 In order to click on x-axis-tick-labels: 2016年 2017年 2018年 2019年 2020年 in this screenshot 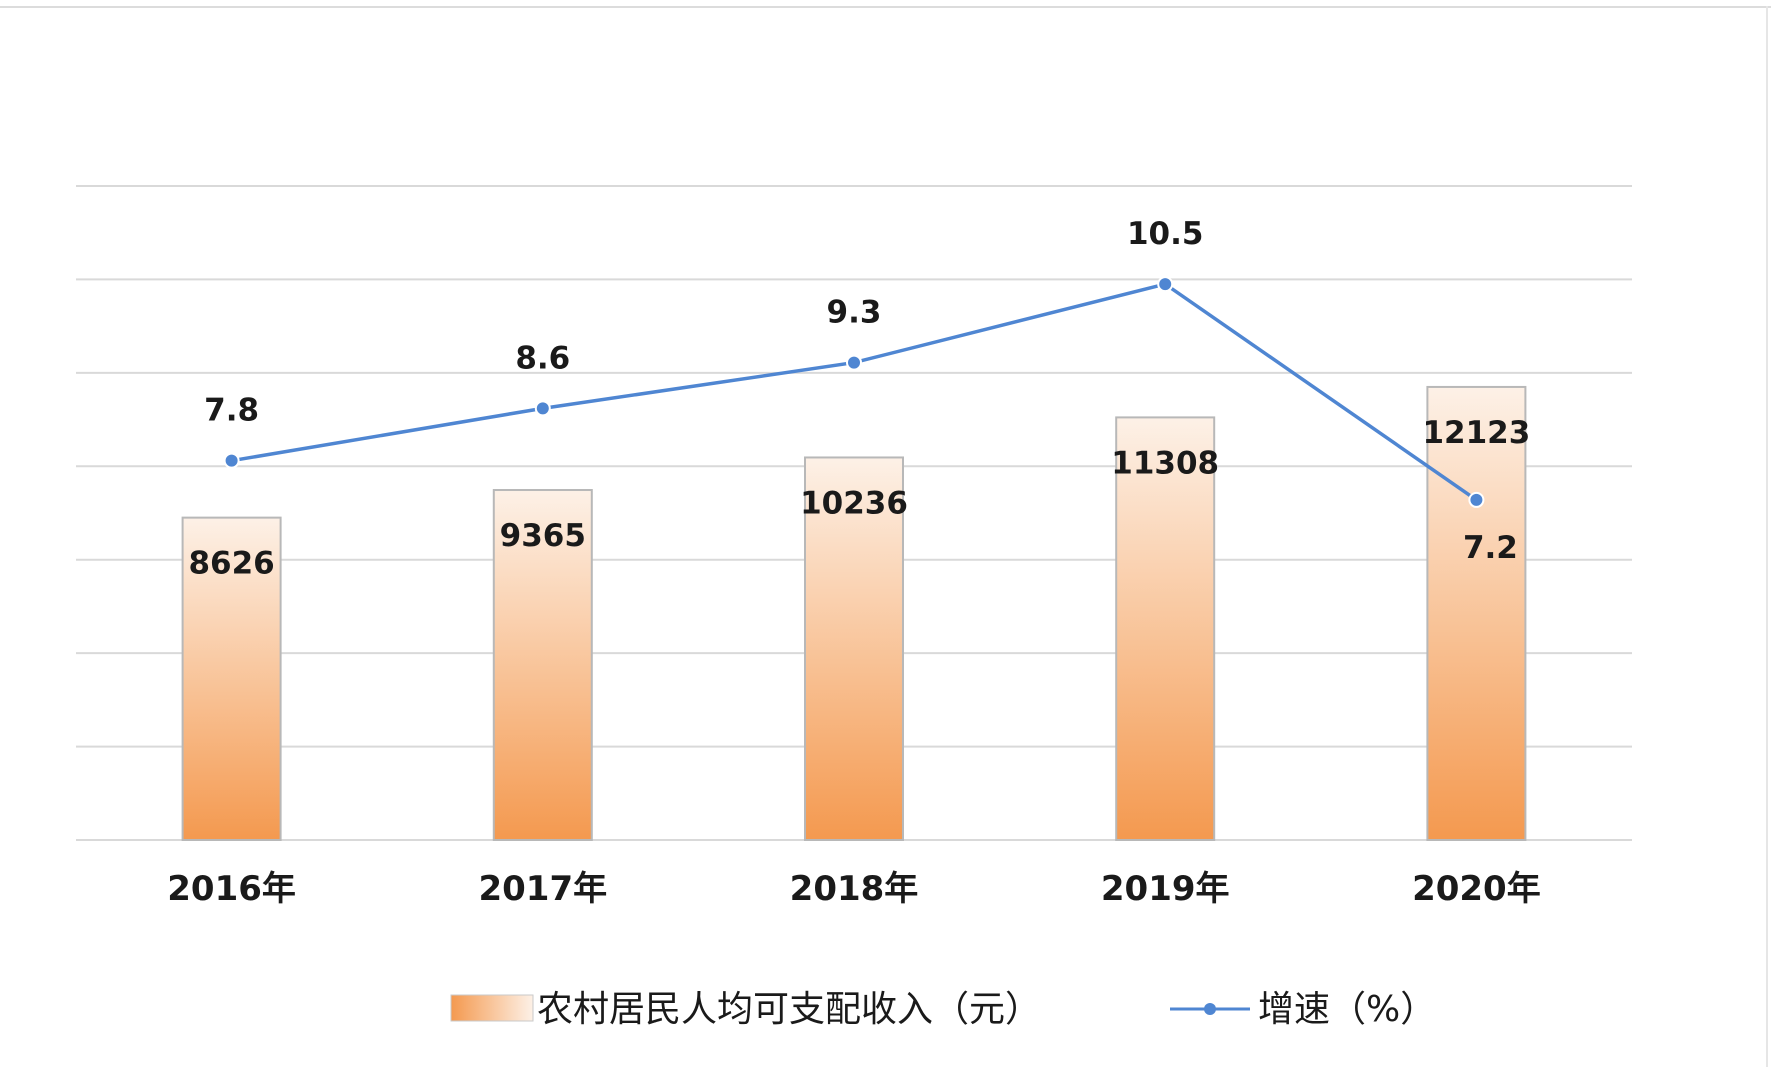, I will do `click(853, 889)`.